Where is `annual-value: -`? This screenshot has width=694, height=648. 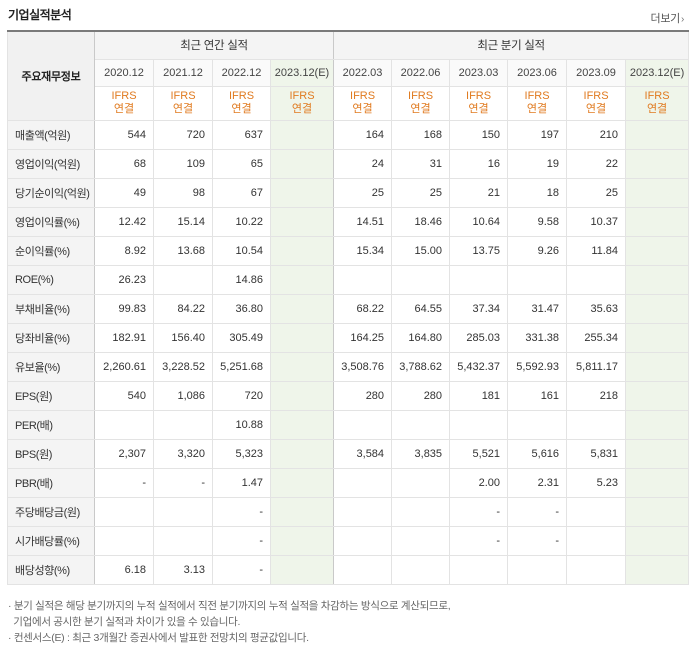 annual-value: - is located at coordinates (241, 511).